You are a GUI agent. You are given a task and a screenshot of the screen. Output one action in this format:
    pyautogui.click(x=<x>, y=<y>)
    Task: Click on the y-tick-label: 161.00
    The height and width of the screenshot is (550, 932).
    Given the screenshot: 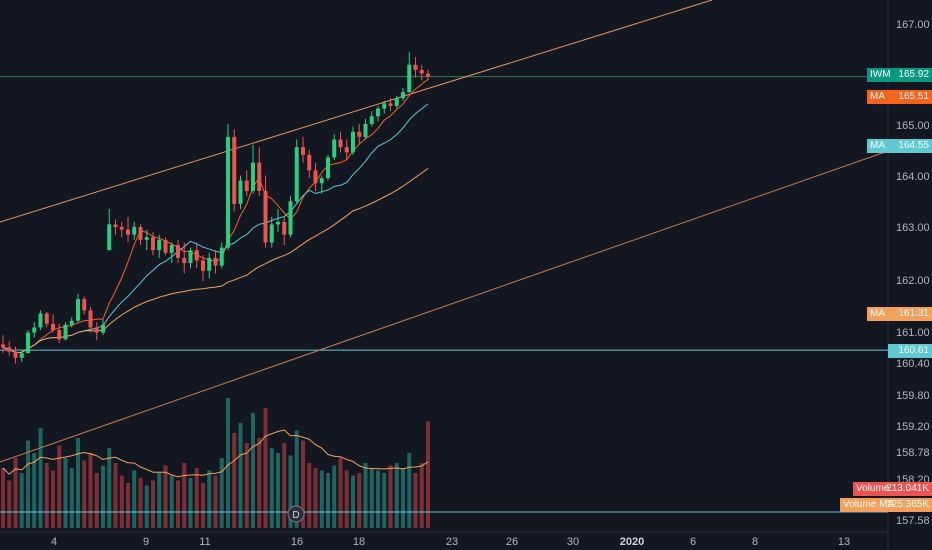 What is the action you would take?
    pyautogui.click(x=913, y=333)
    